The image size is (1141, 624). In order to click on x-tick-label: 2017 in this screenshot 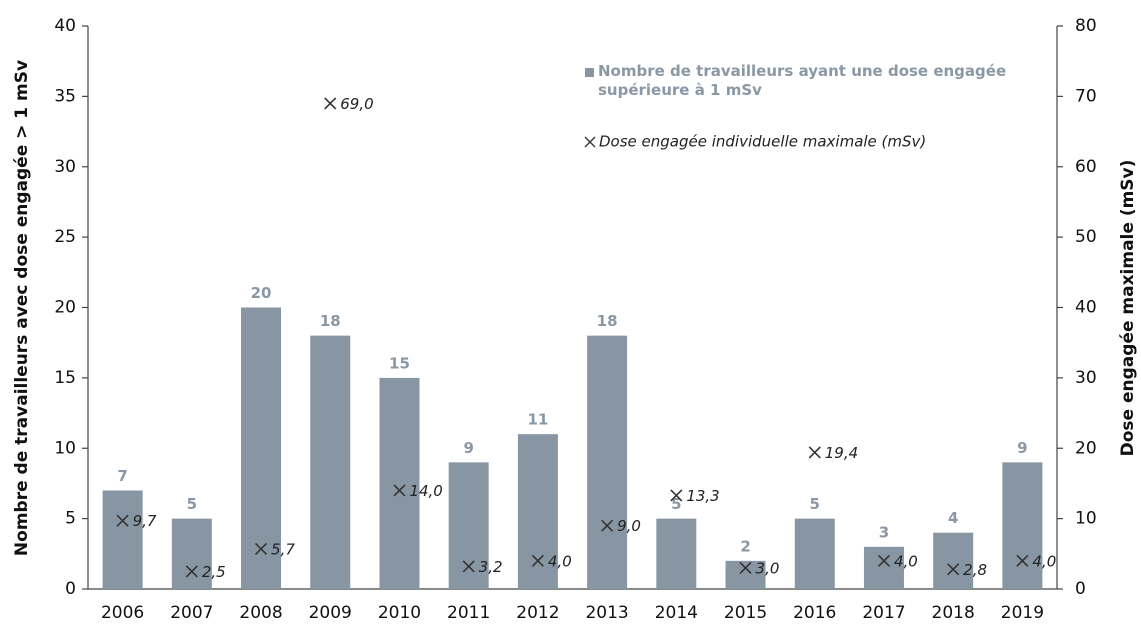, I will do `click(883, 613)`.